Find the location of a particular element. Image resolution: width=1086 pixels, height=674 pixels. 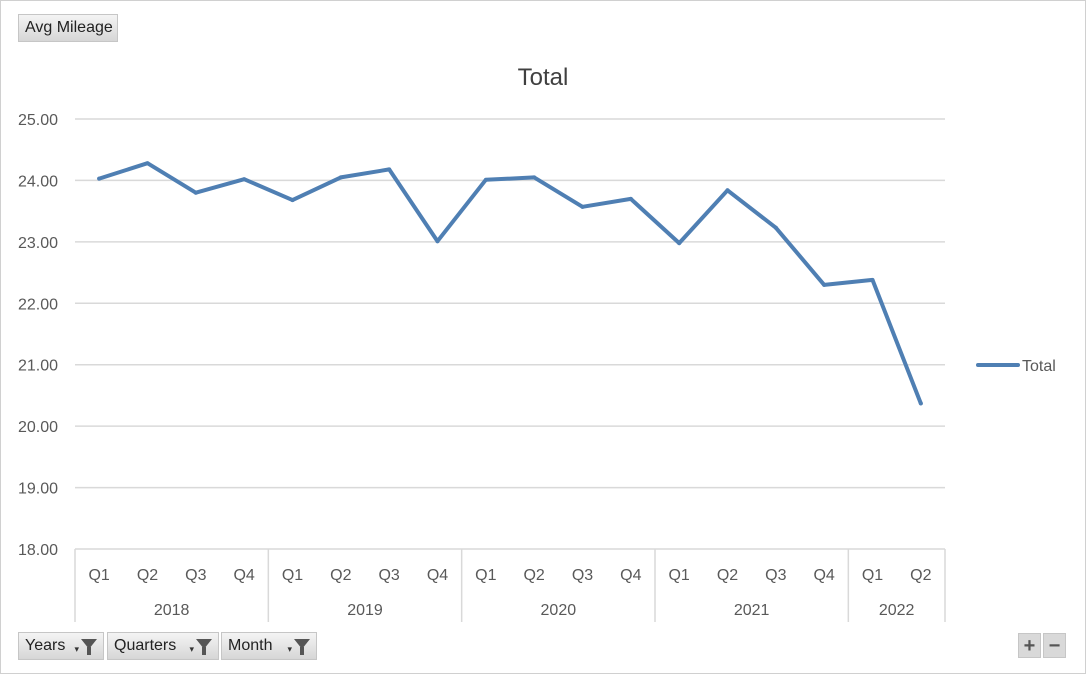

plus-icon: + is located at coordinates (1029, 645).